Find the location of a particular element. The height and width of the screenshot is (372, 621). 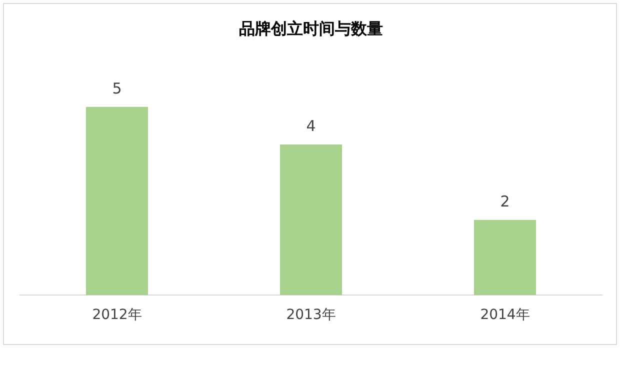

x-tick-label: 2012年 is located at coordinates (117, 315).